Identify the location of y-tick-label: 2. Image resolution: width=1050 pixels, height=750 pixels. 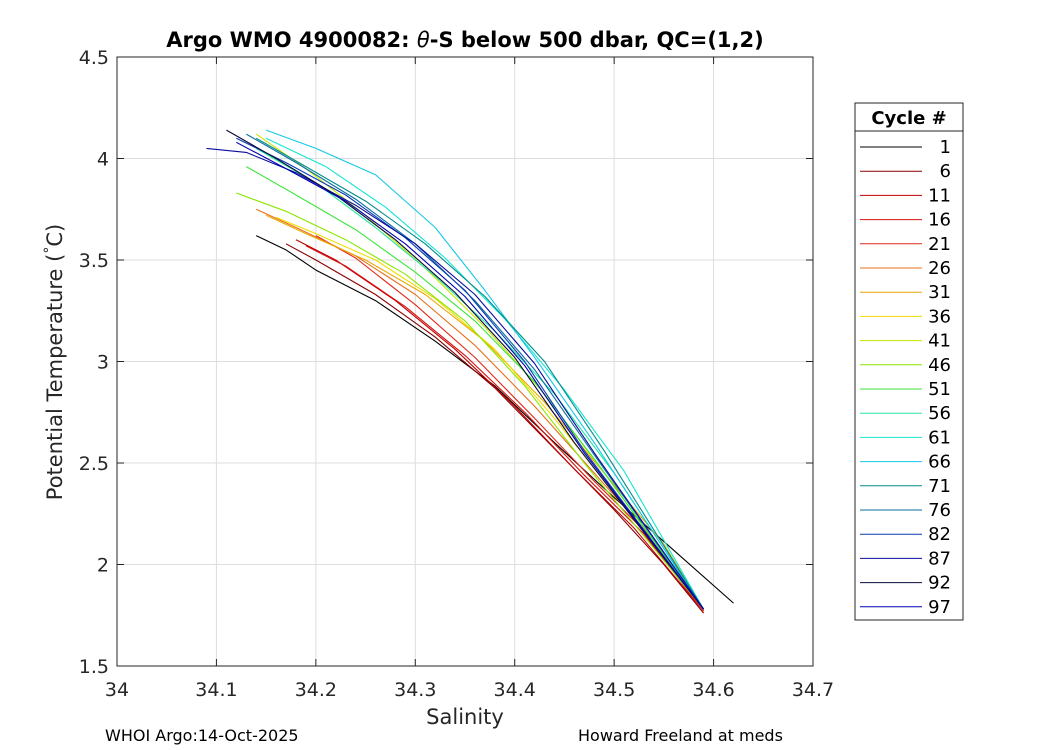
(103, 566).